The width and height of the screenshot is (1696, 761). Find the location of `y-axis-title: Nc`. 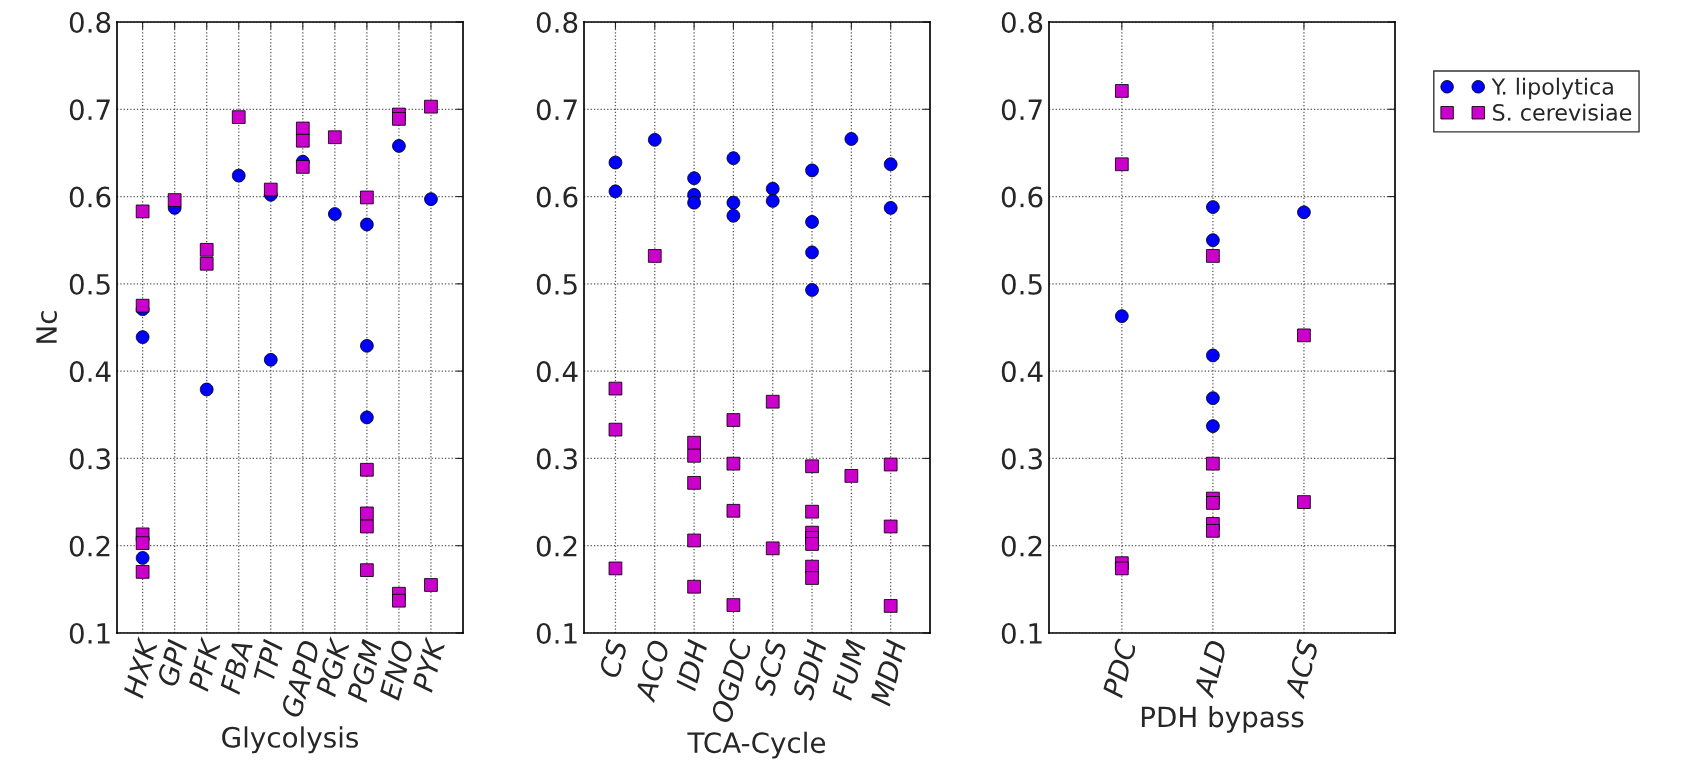

y-axis-title: Nc is located at coordinates (47, 327).